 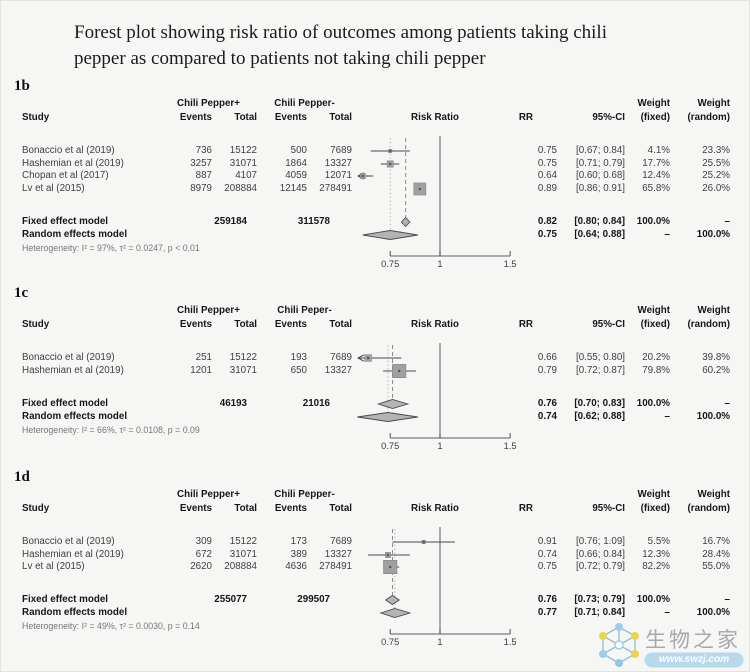 I want to click on weight-fixed: 65.8%, so click(x=656, y=188).